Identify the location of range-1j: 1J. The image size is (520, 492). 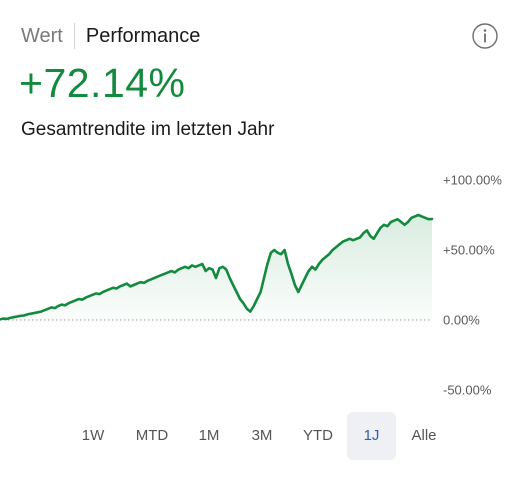
(371, 436).